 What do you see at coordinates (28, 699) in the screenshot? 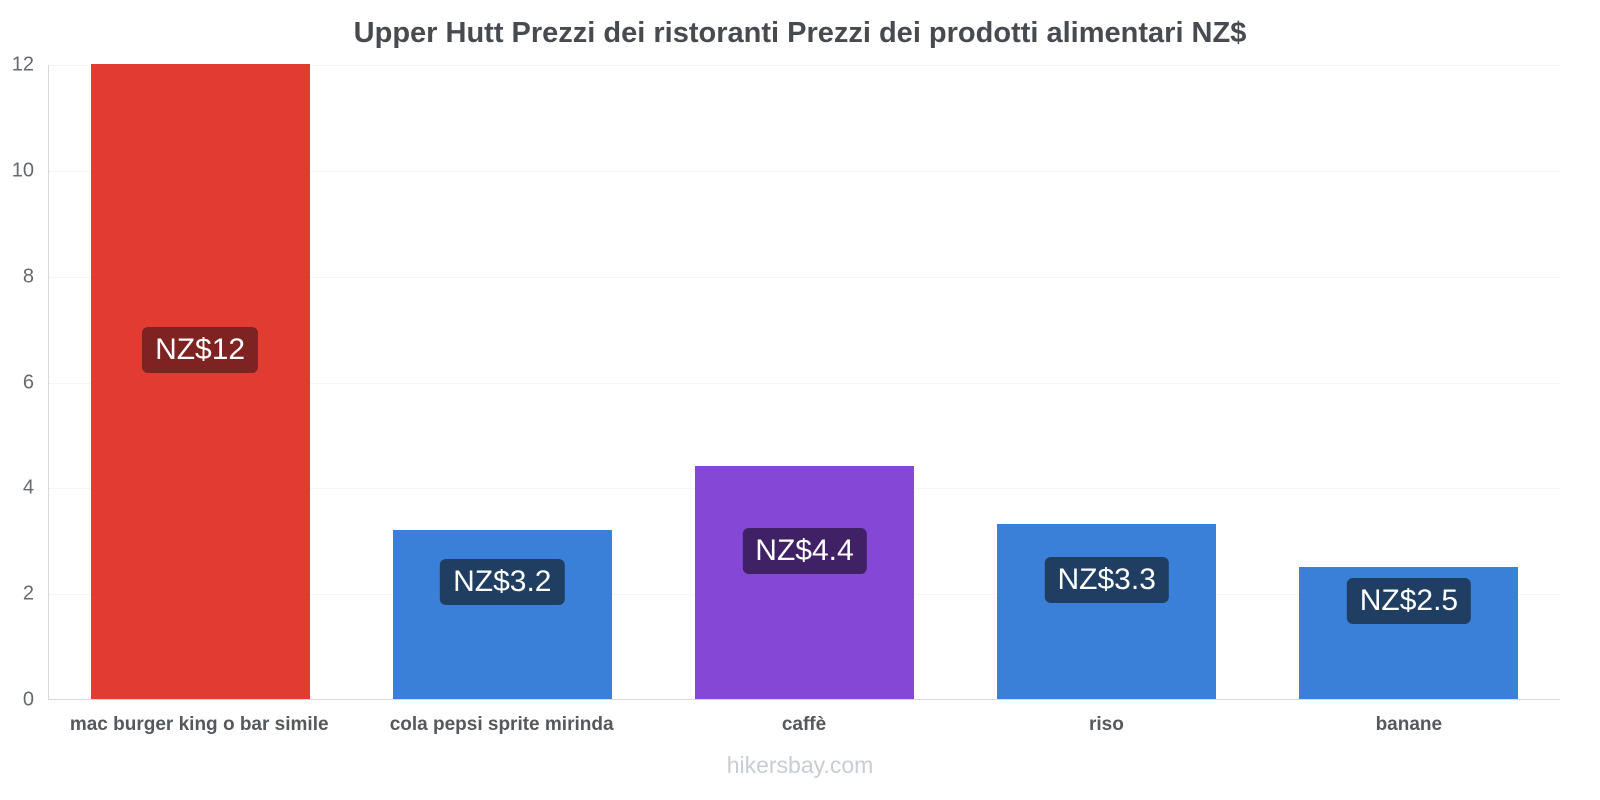
I see `y-tick-label: 0` at bounding box center [28, 699].